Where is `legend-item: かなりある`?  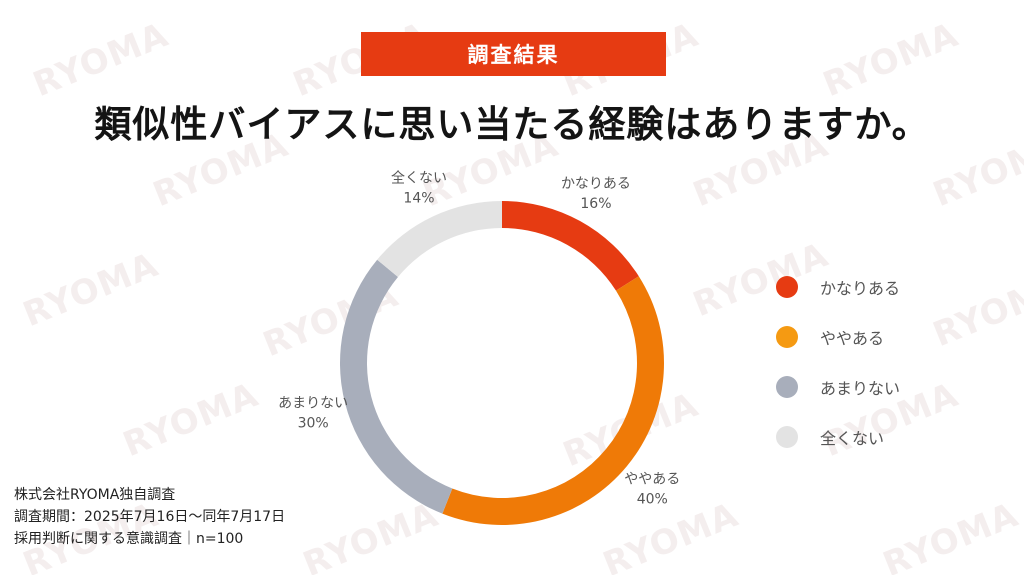
legend-item: かなりある is located at coordinates (876, 287).